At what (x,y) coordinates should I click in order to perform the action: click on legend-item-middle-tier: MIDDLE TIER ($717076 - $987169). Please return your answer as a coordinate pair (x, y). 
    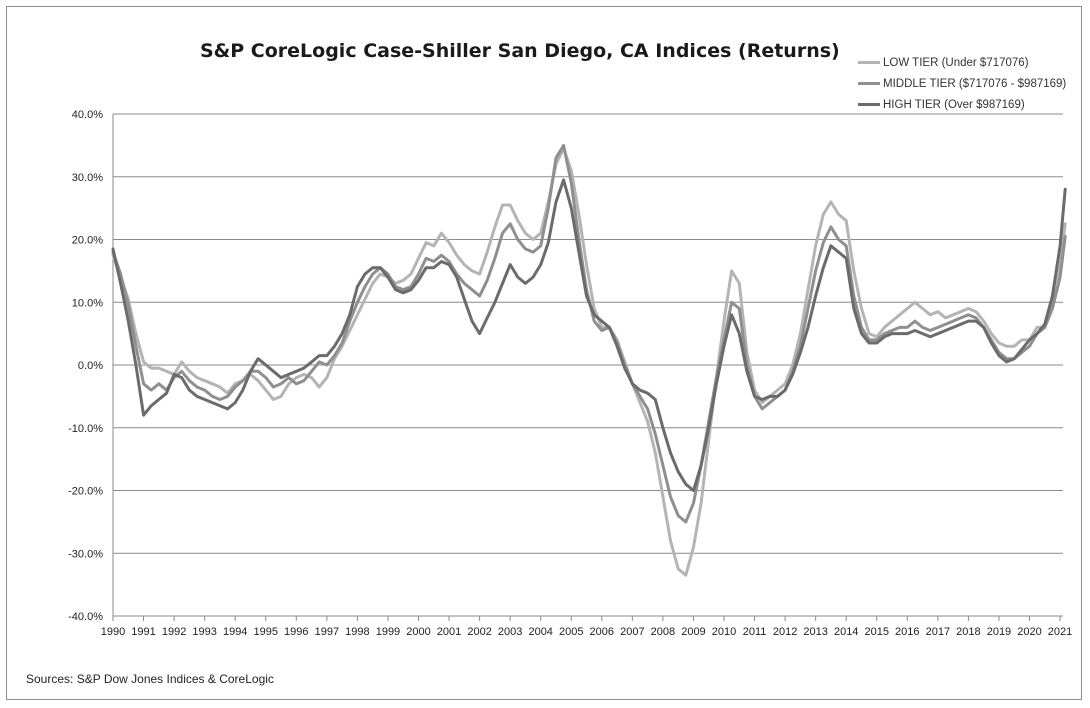
    Looking at the image, I should click on (962, 83).